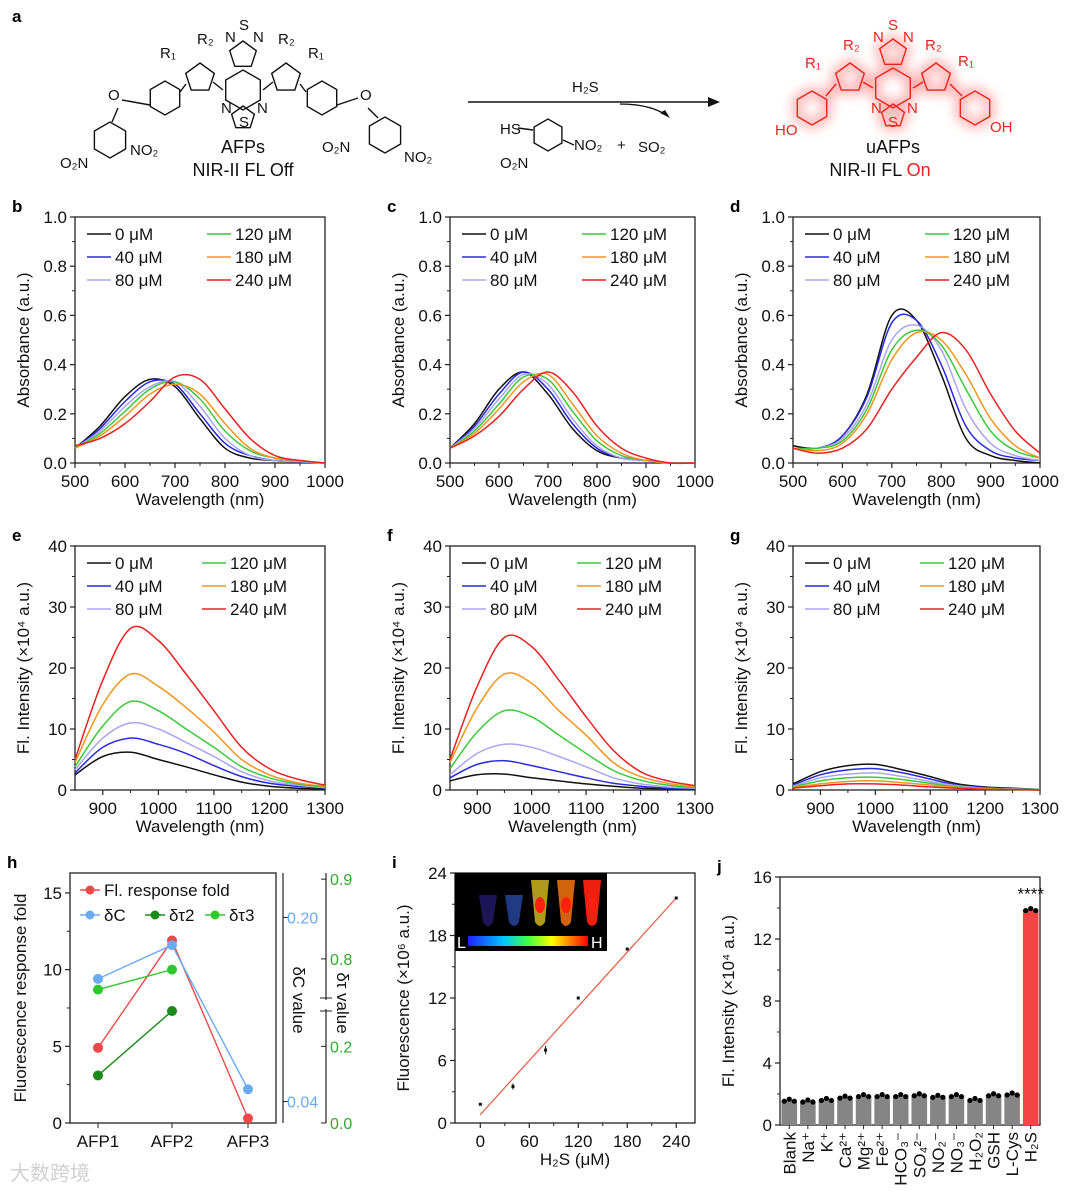 Image resolution: width=1080 pixels, height=1192 pixels. I want to click on y-tick-label: 15, so click(52, 893).